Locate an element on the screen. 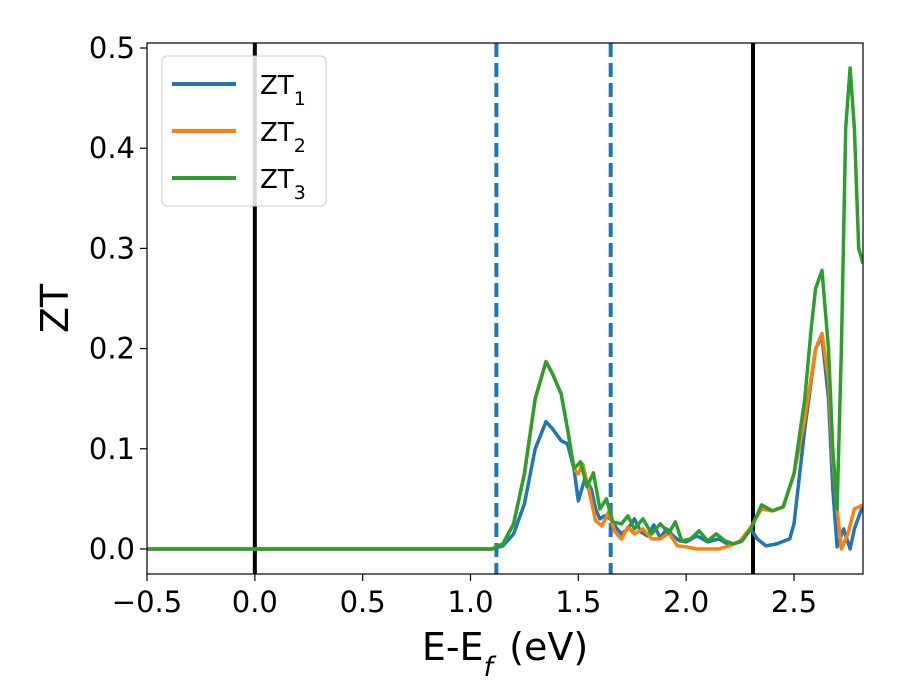 This screenshot has height=700, width=900. x-tick-label: 2.5 is located at coordinates (794, 602).